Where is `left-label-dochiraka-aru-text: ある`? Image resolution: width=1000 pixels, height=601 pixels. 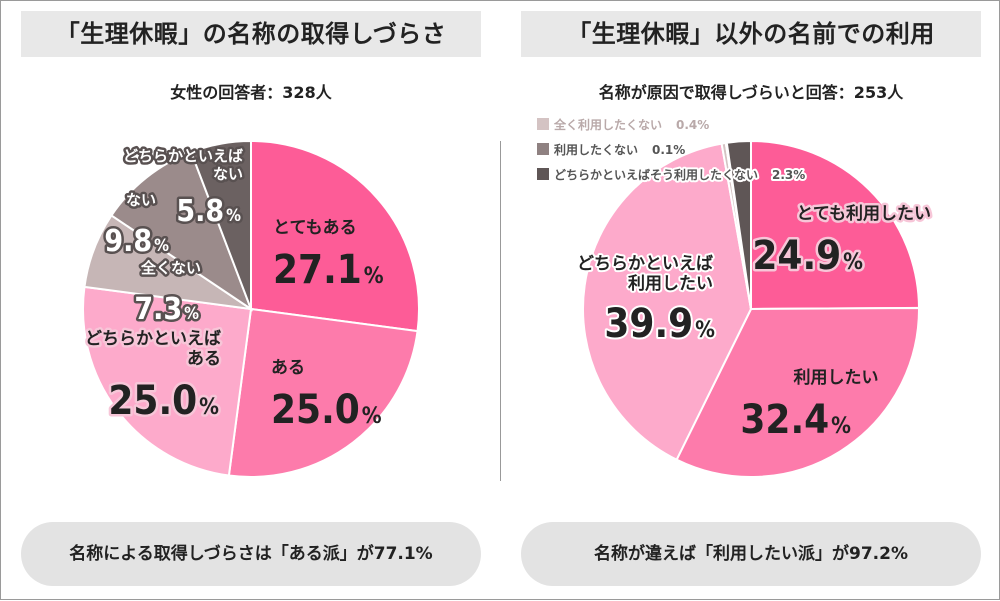
left-label-dochiraka-aru-text: ある is located at coordinates (204, 359).